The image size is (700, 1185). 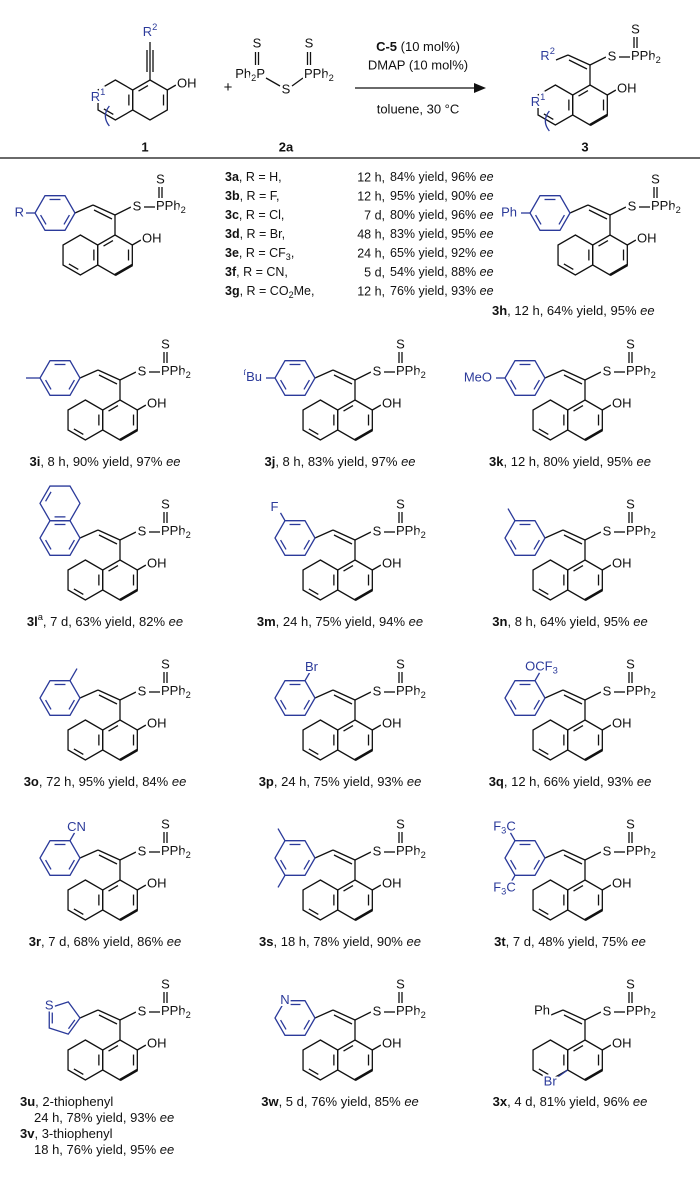 I want to click on caption: 3i, 8 h, 90% yield, 97% ee, so click(x=104, y=461).